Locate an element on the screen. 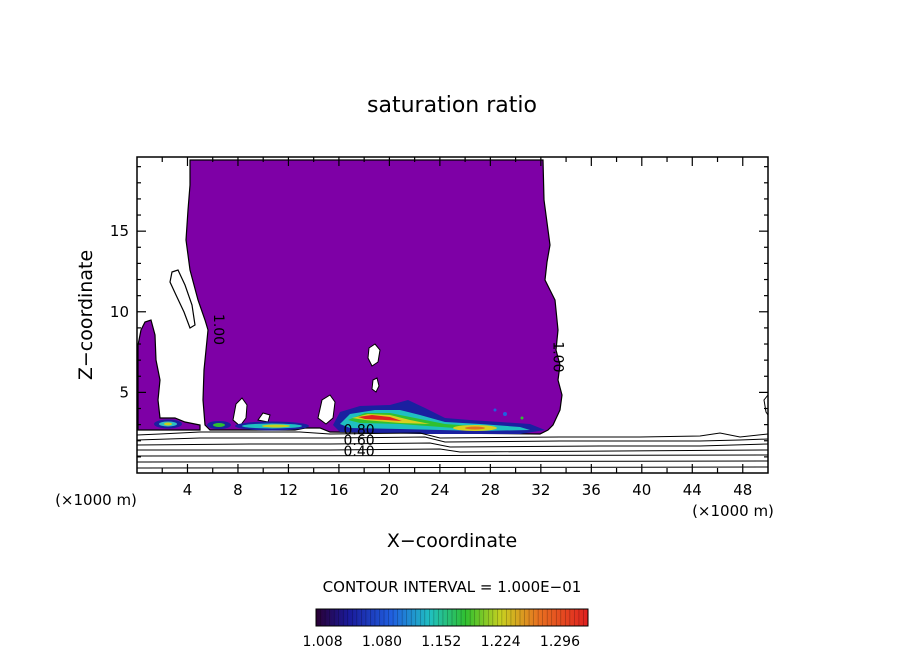  contour-label-1: 1.00 is located at coordinates (557, 356).